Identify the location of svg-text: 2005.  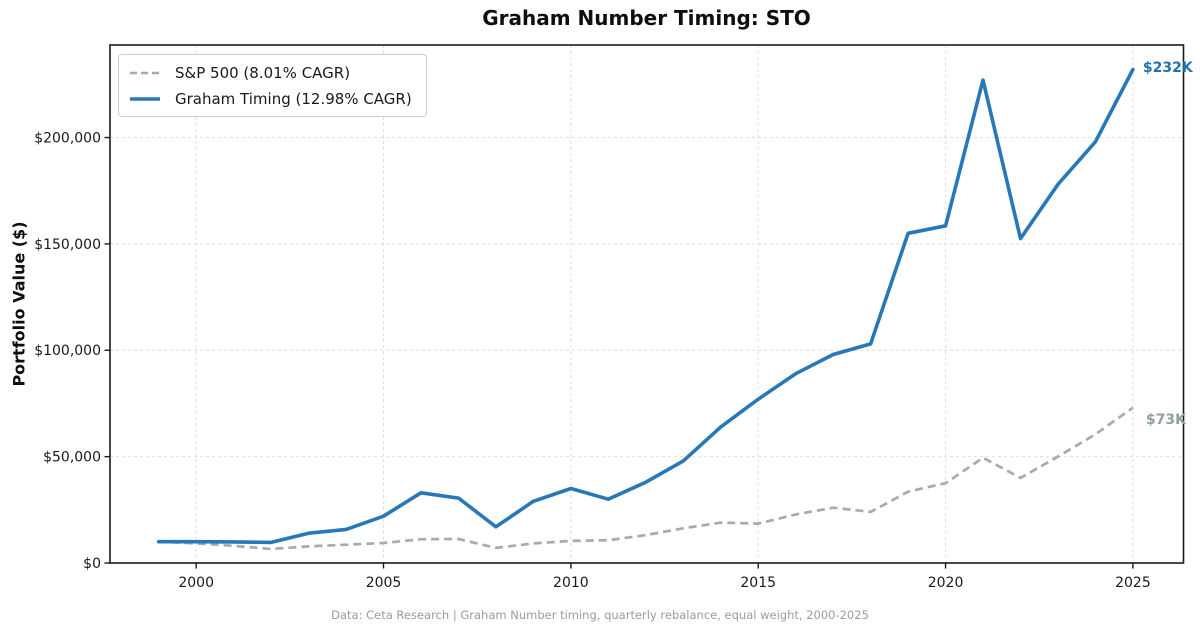
(384, 583).